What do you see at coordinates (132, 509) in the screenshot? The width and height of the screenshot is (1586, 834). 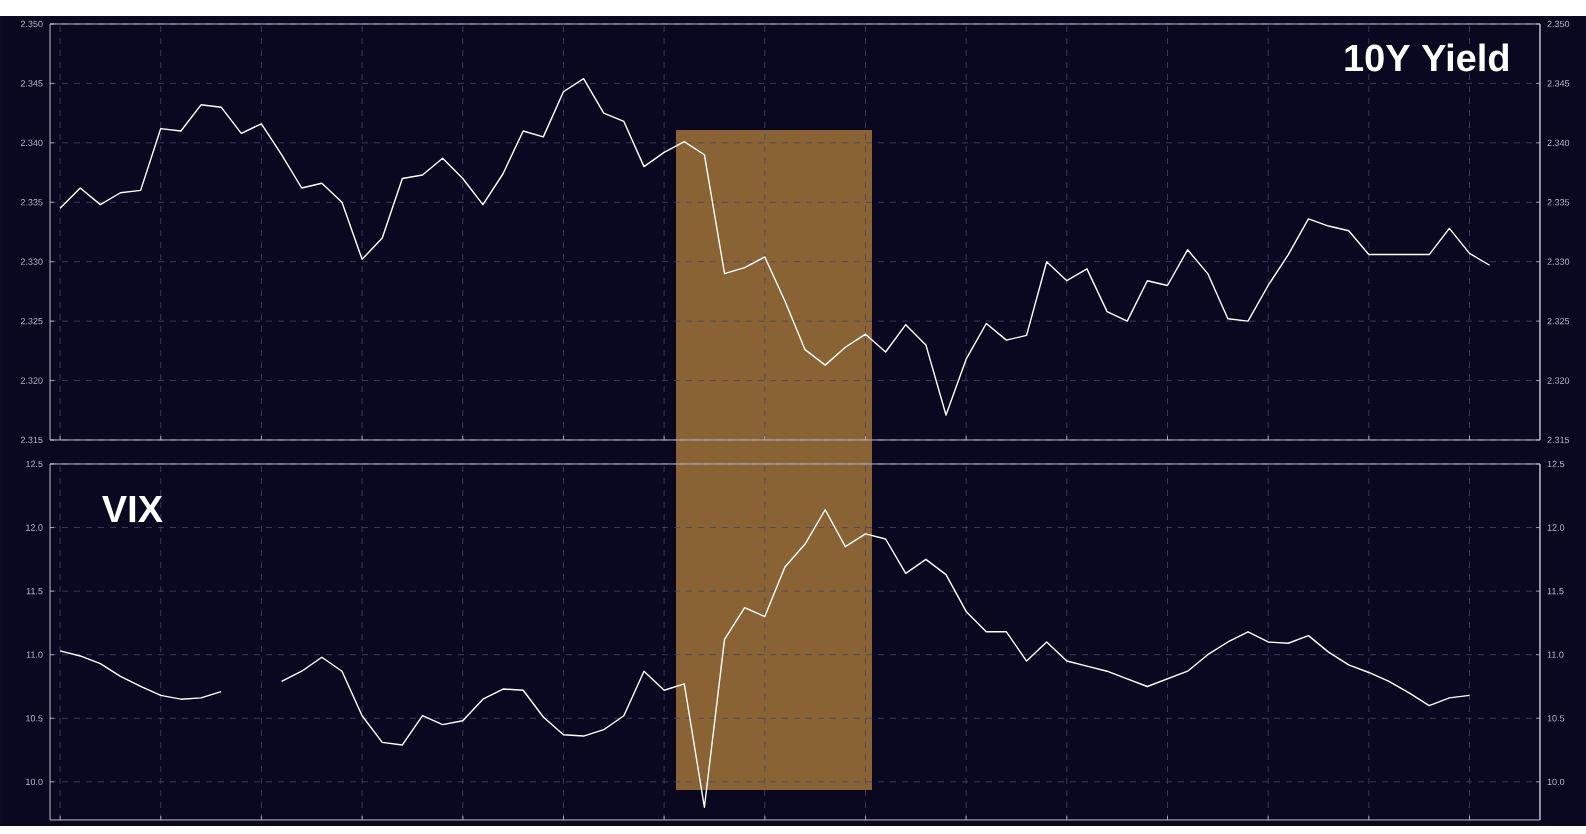 I see `text: VIX` at bounding box center [132, 509].